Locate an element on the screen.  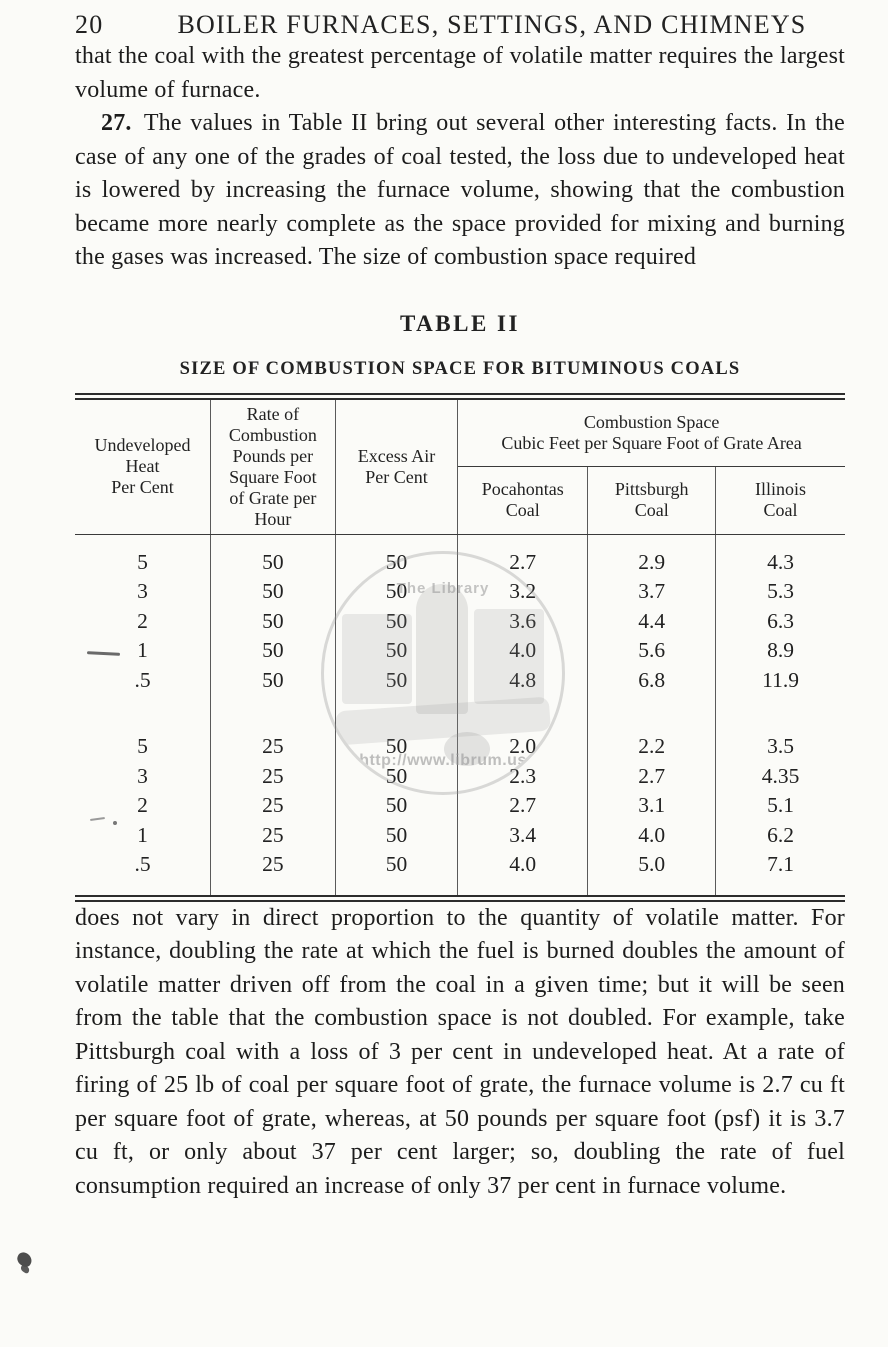
header-undeveloped-heat: Undeveloped Heat Per Cent is located at coordinates (143, 465).